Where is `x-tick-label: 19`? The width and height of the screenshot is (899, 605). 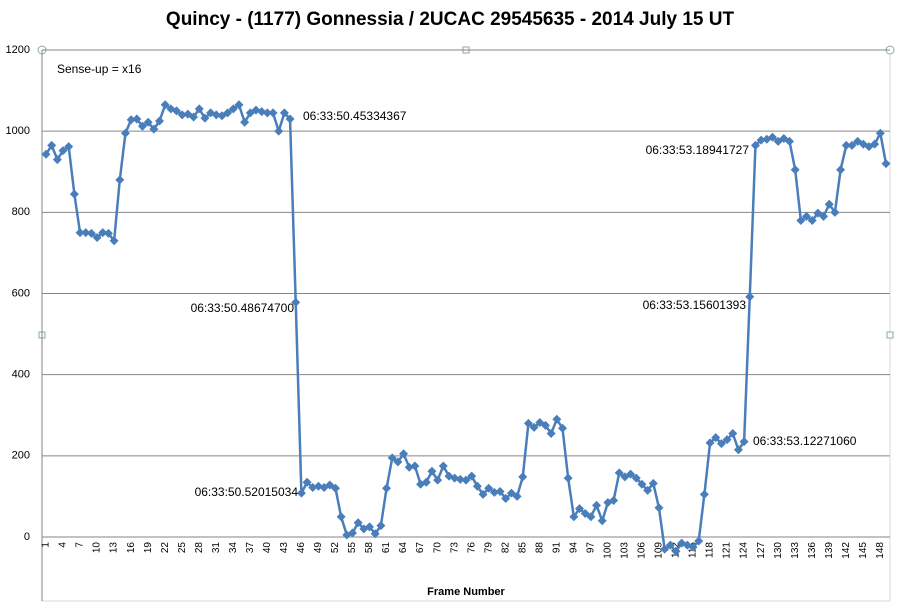 x-tick-label: 19 is located at coordinates (148, 548).